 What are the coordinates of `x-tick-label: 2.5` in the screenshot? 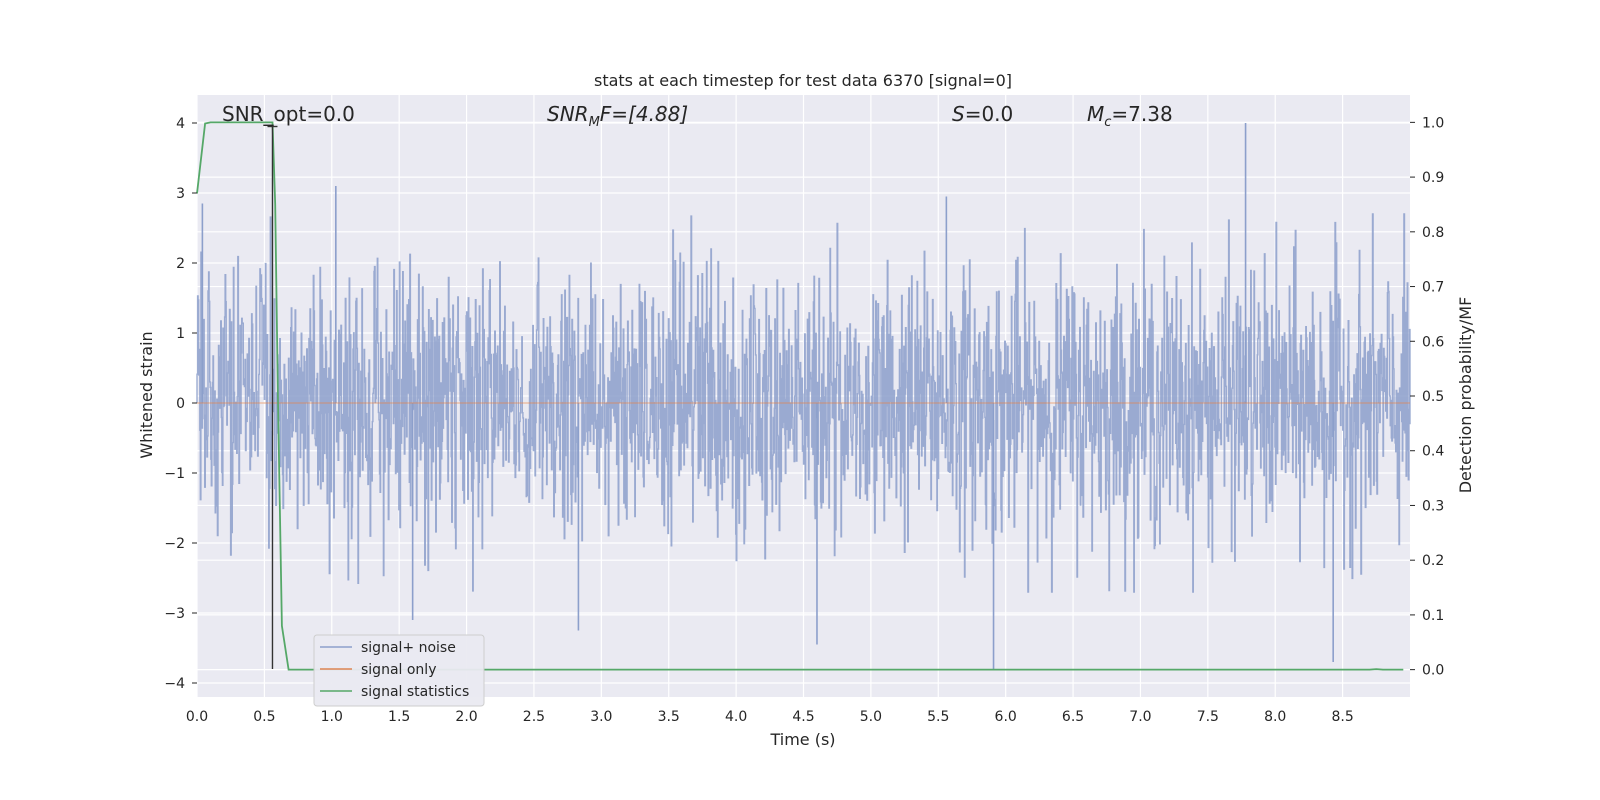 It's located at (534, 717).